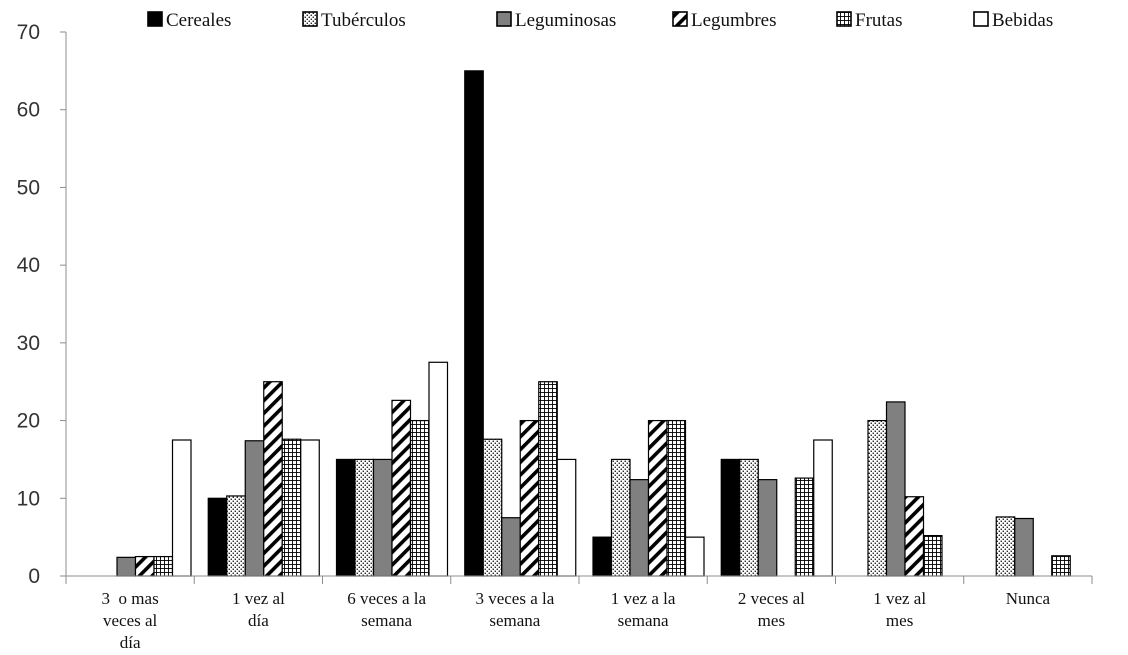 This screenshot has width=1128, height=655. What do you see at coordinates (130, 620) in the screenshot?
I see `x-tick-label: veces al` at bounding box center [130, 620].